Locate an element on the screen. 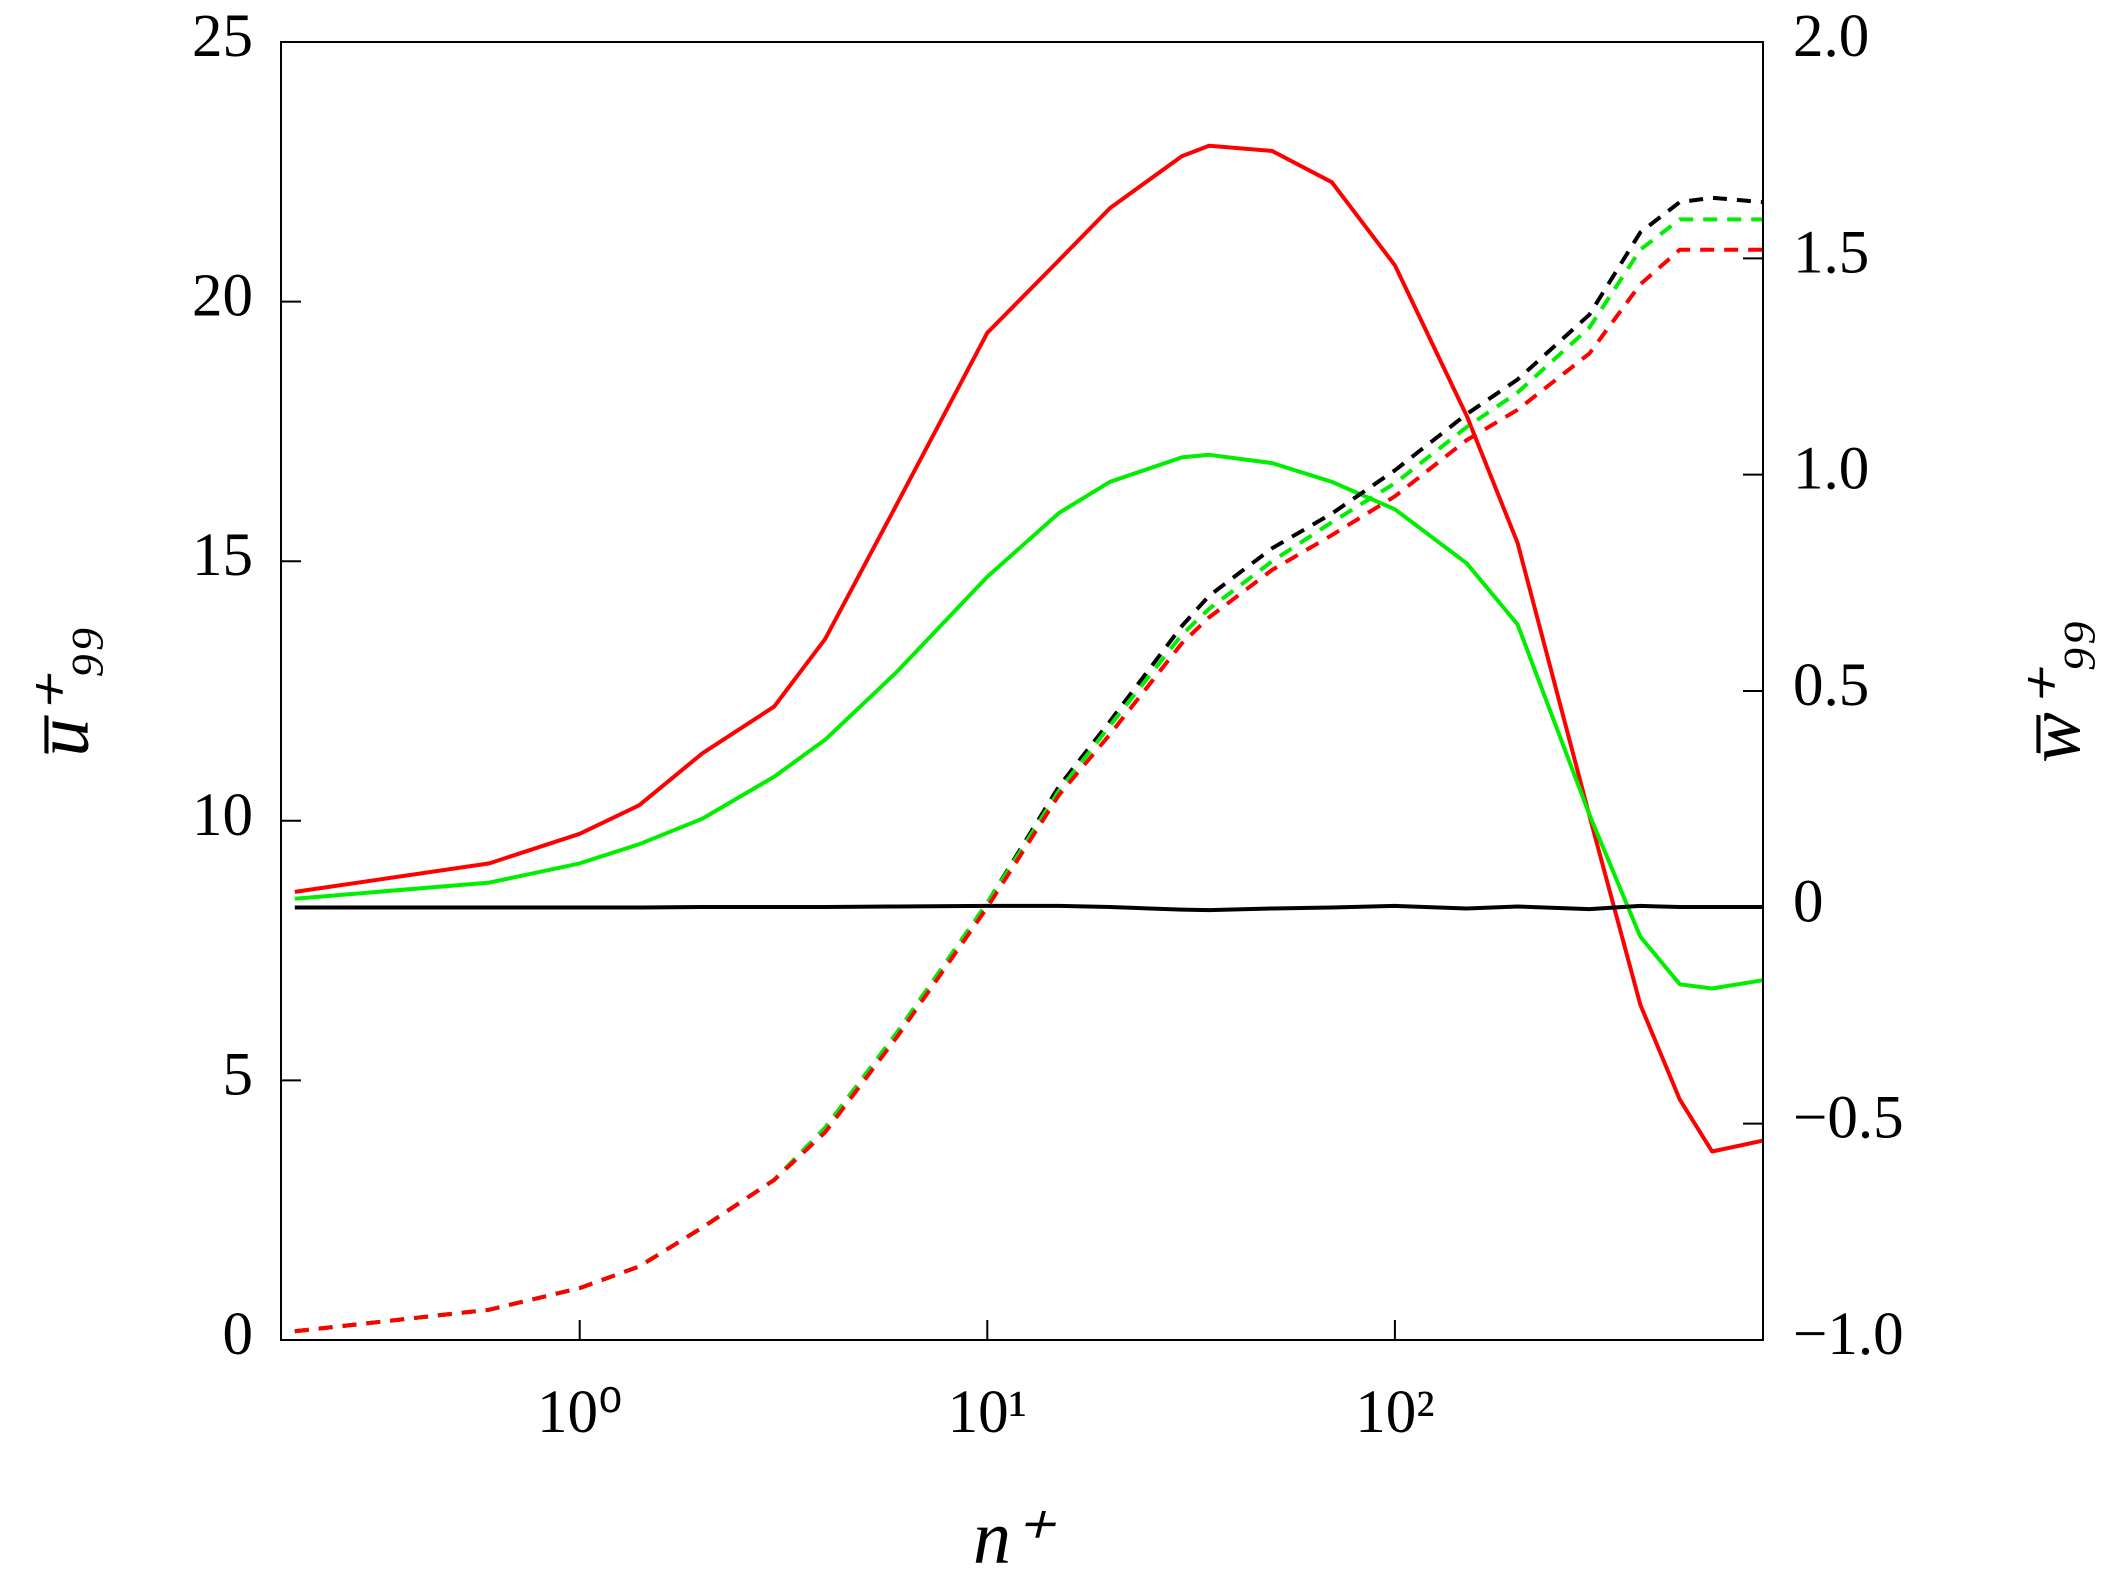  y-tick-label: 25 is located at coordinates (222, 36).